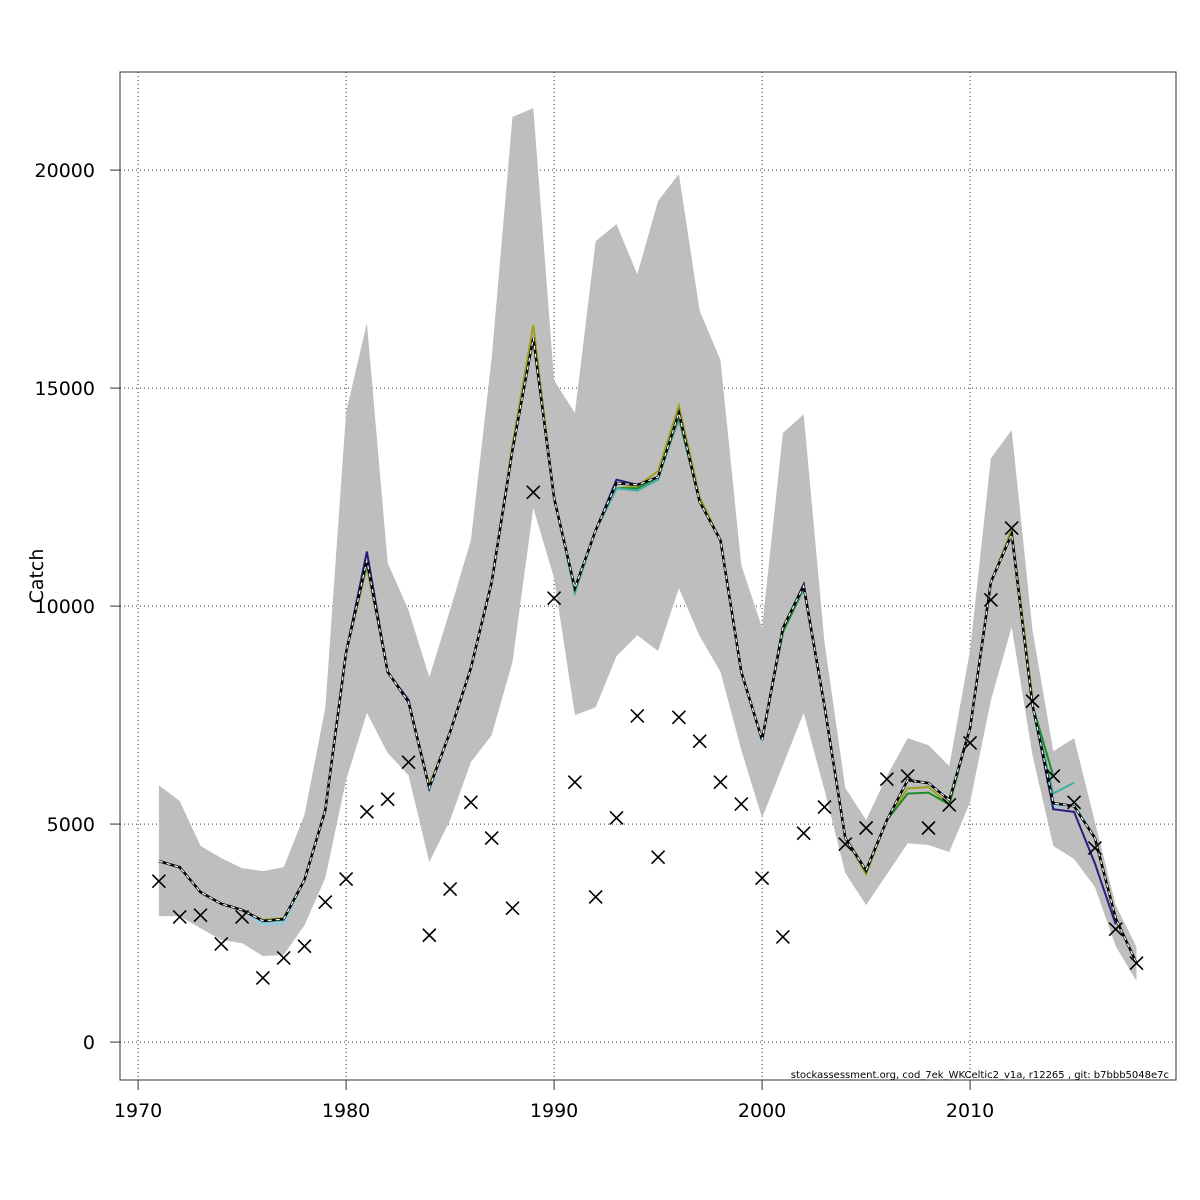  What do you see at coordinates (71, 825) in the screenshot?
I see `y-tick-label: 5000` at bounding box center [71, 825].